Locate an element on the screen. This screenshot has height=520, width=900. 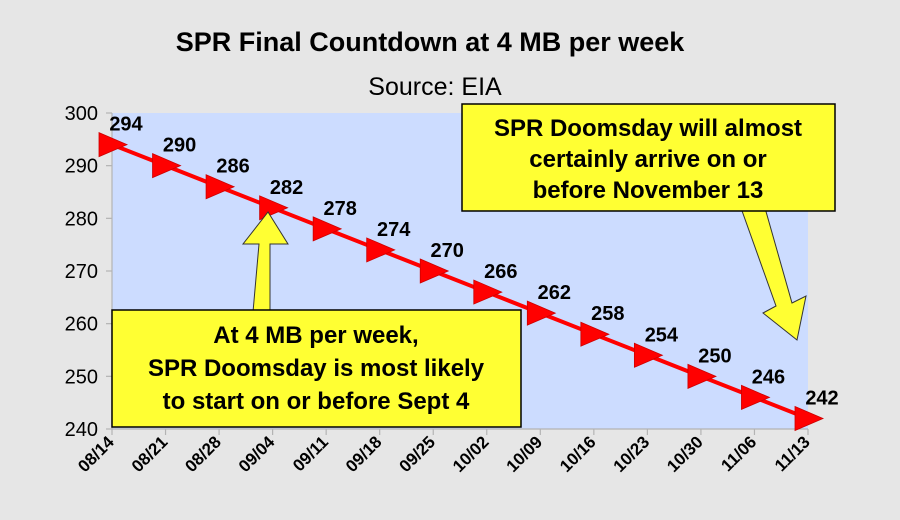
x-tick-label: 10/30 is located at coordinates (685, 454).